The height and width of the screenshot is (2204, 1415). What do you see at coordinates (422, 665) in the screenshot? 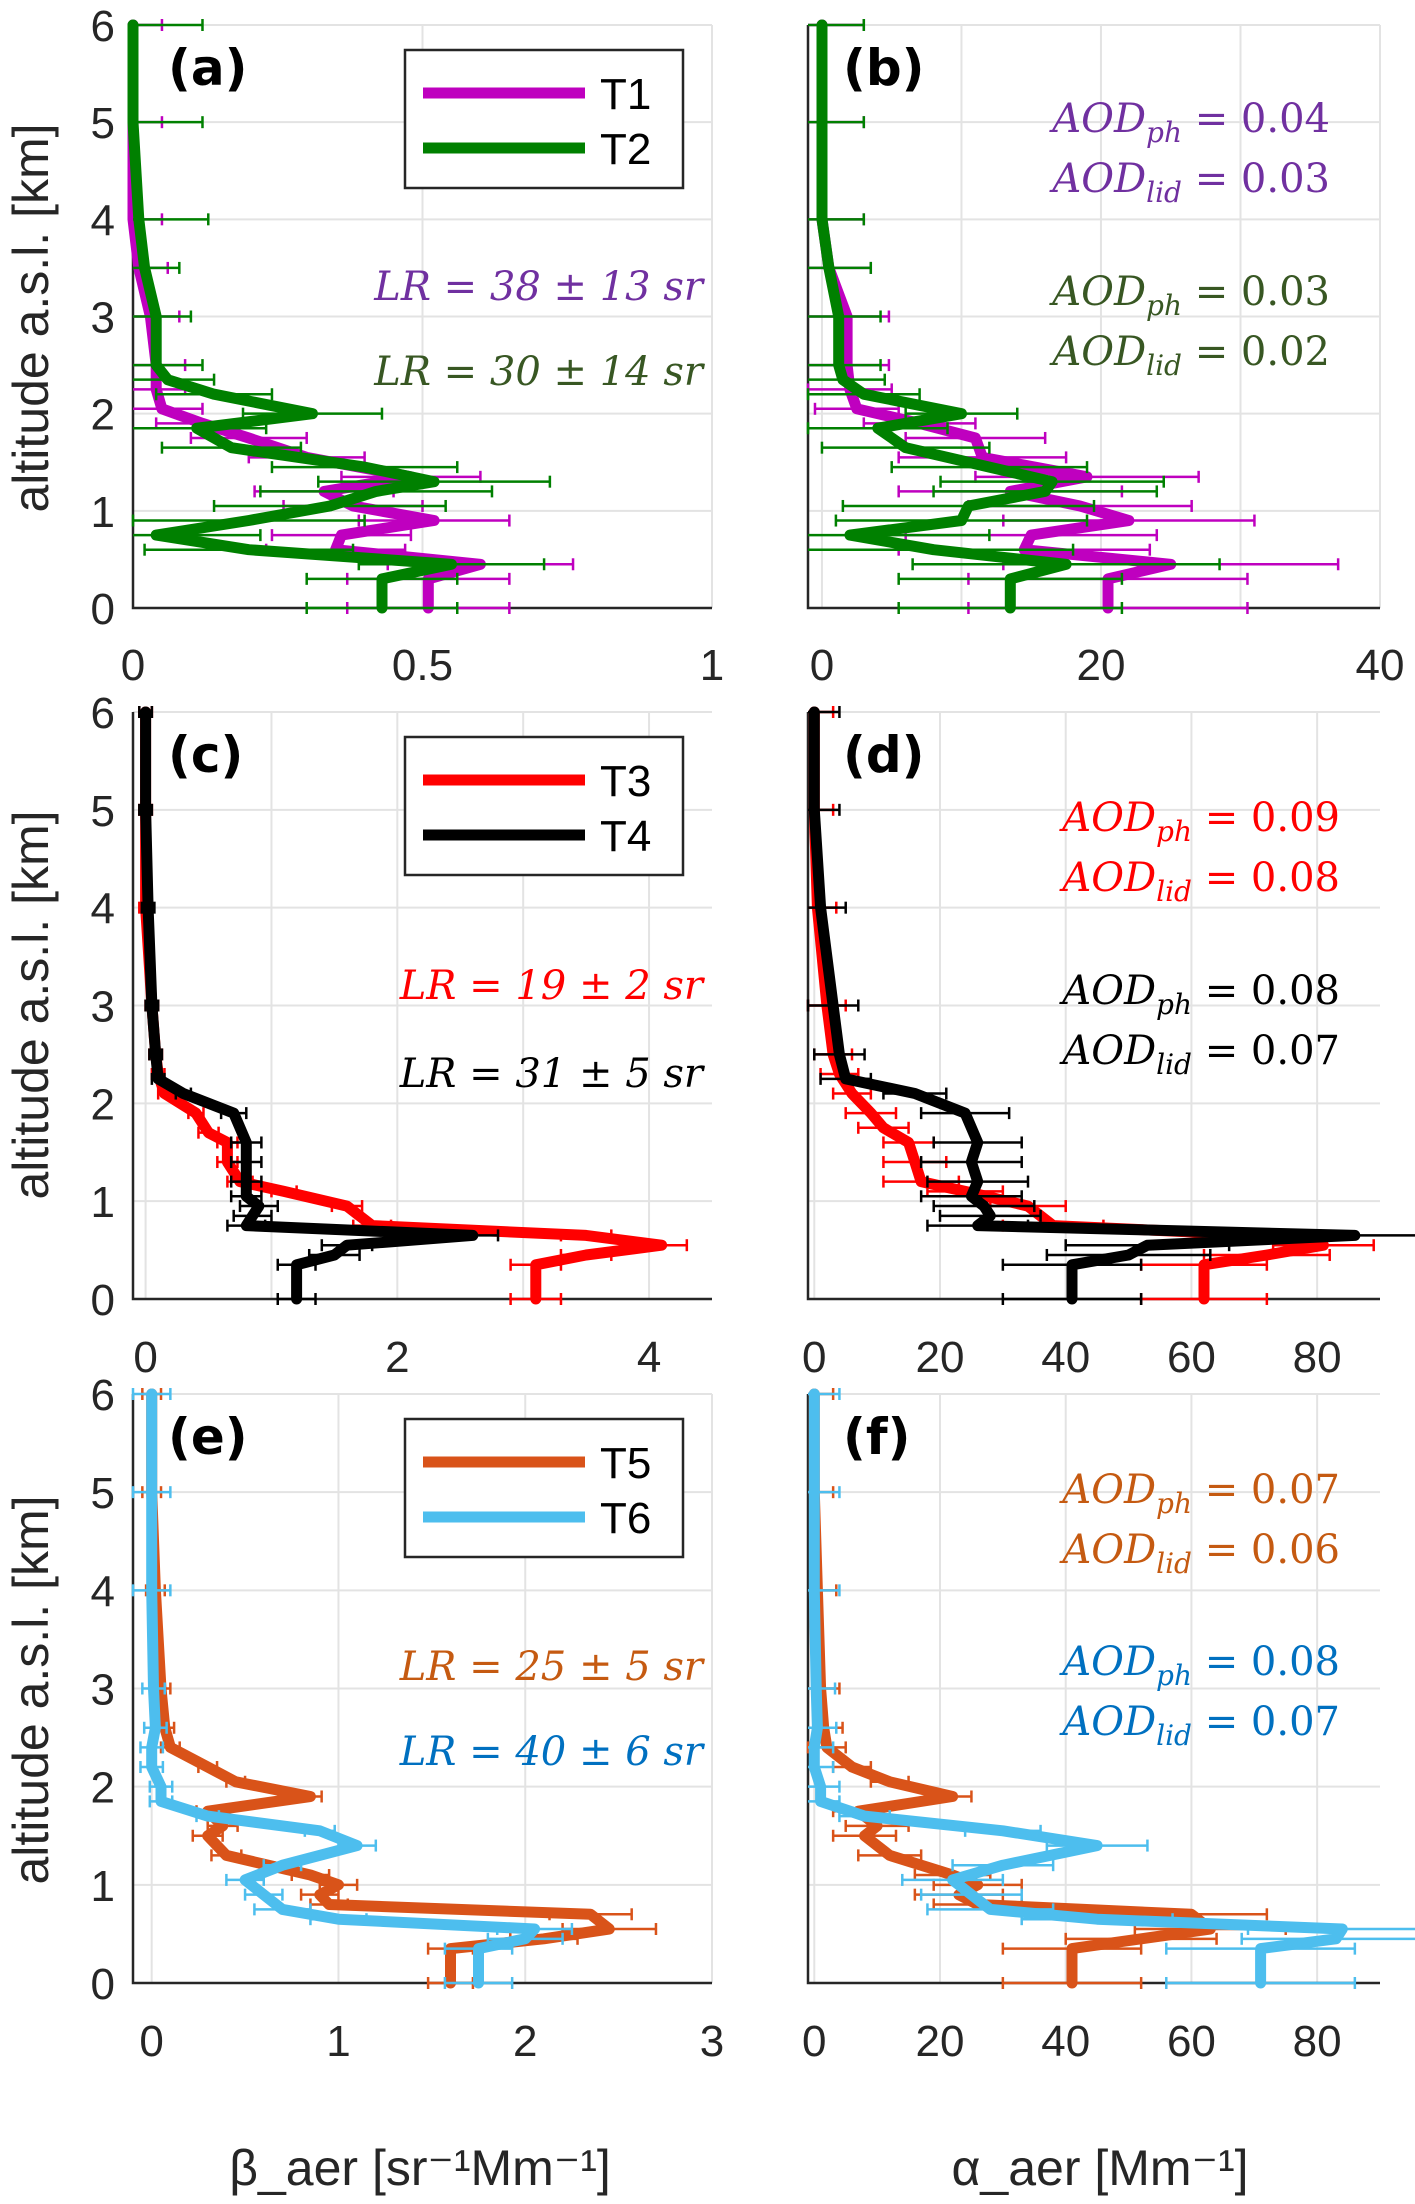
I see `x-tick-label: 0.5` at bounding box center [422, 665].